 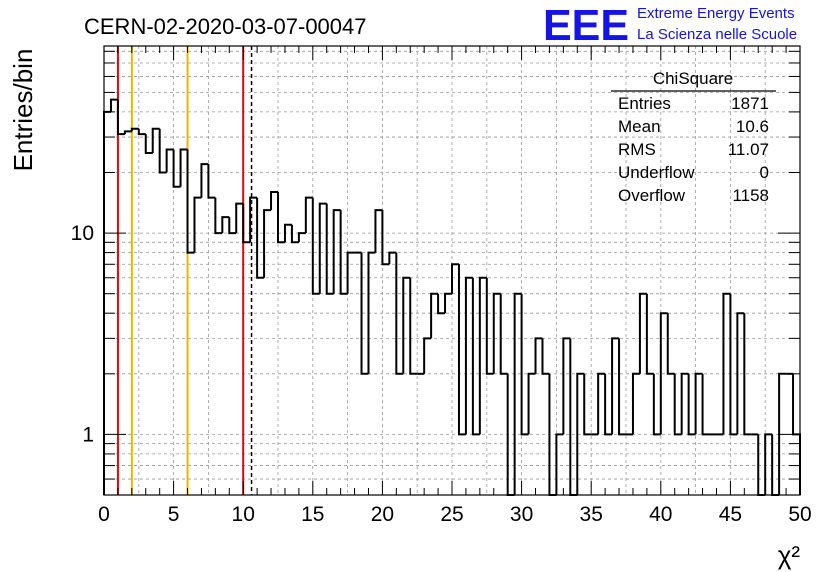 What do you see at coordinates (660, 514) in the screenshot?
I see `x-tick-label: 40` at bounding box center [660, 514].